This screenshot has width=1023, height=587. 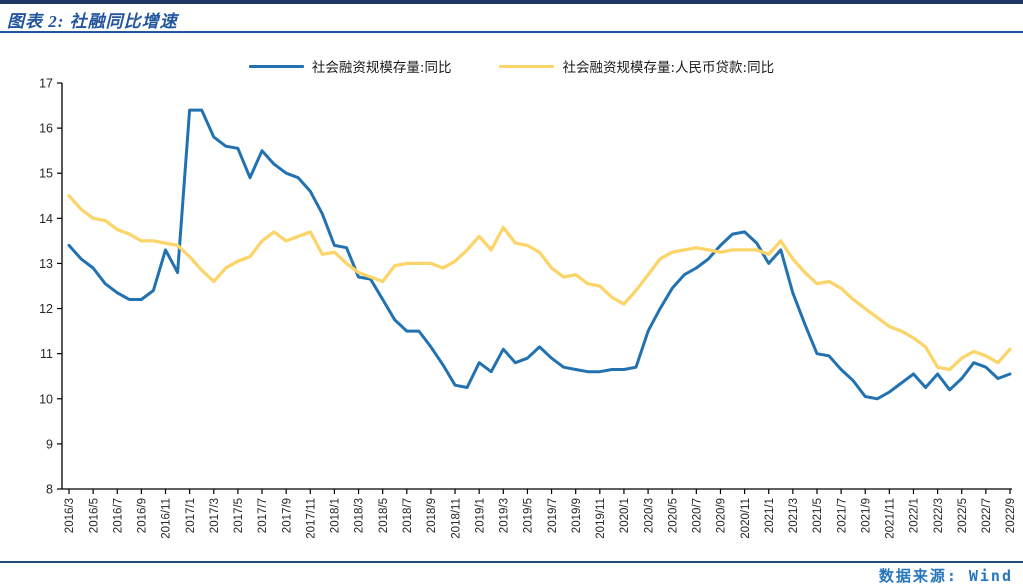 I want to click on x-tick-label: 2019/9, so click(x=577, y=515).